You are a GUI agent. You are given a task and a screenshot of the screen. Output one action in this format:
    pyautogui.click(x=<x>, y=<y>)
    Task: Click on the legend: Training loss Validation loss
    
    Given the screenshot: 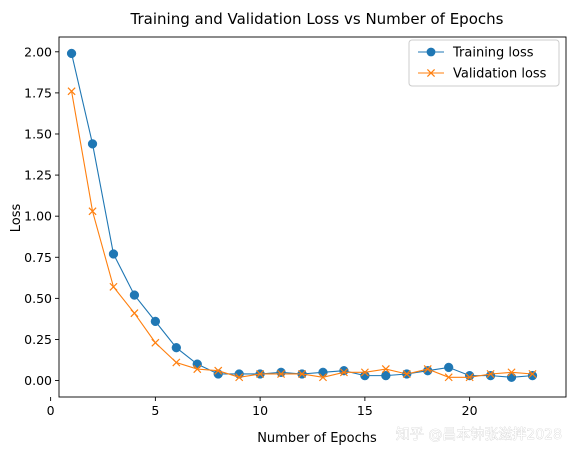 What is the action you would take?
    pyautogui.click(x=484, y=63)
    